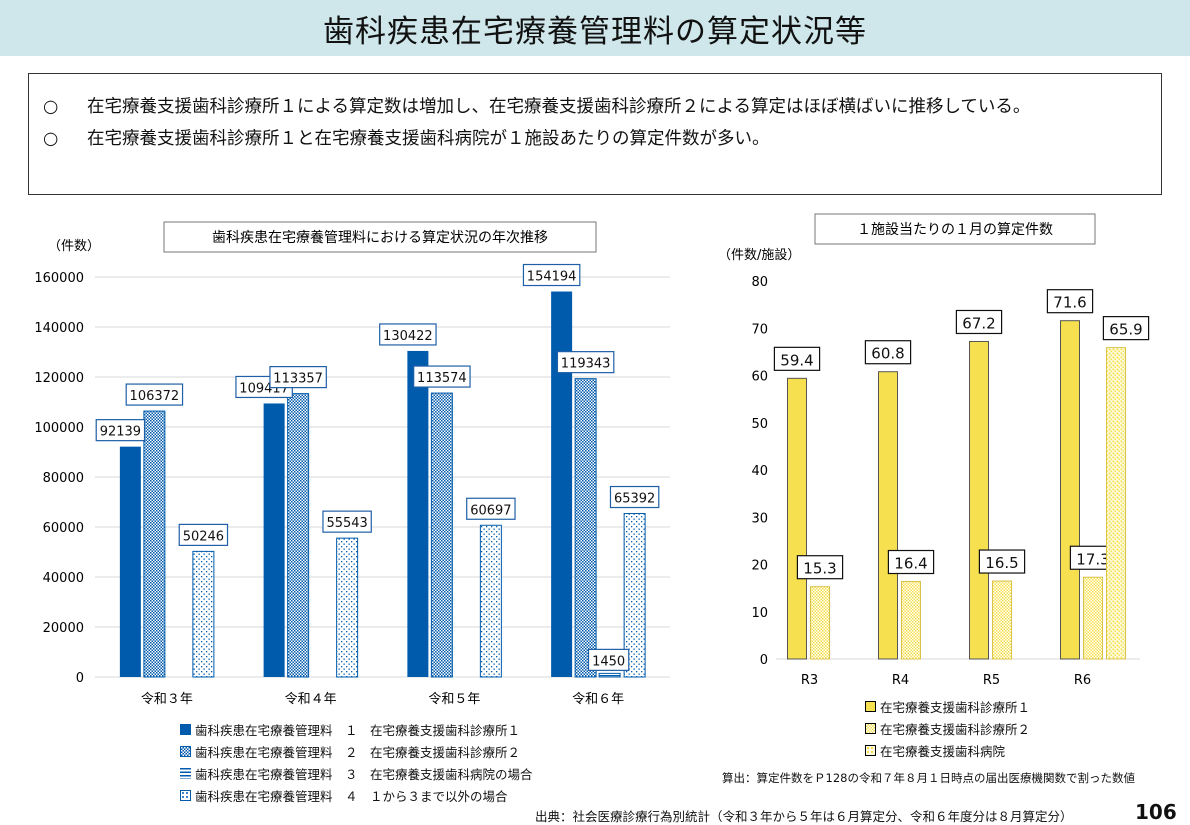 This screenshot has height=825, width=1190. I want to click on data-label: 154194, so click(552, 277).